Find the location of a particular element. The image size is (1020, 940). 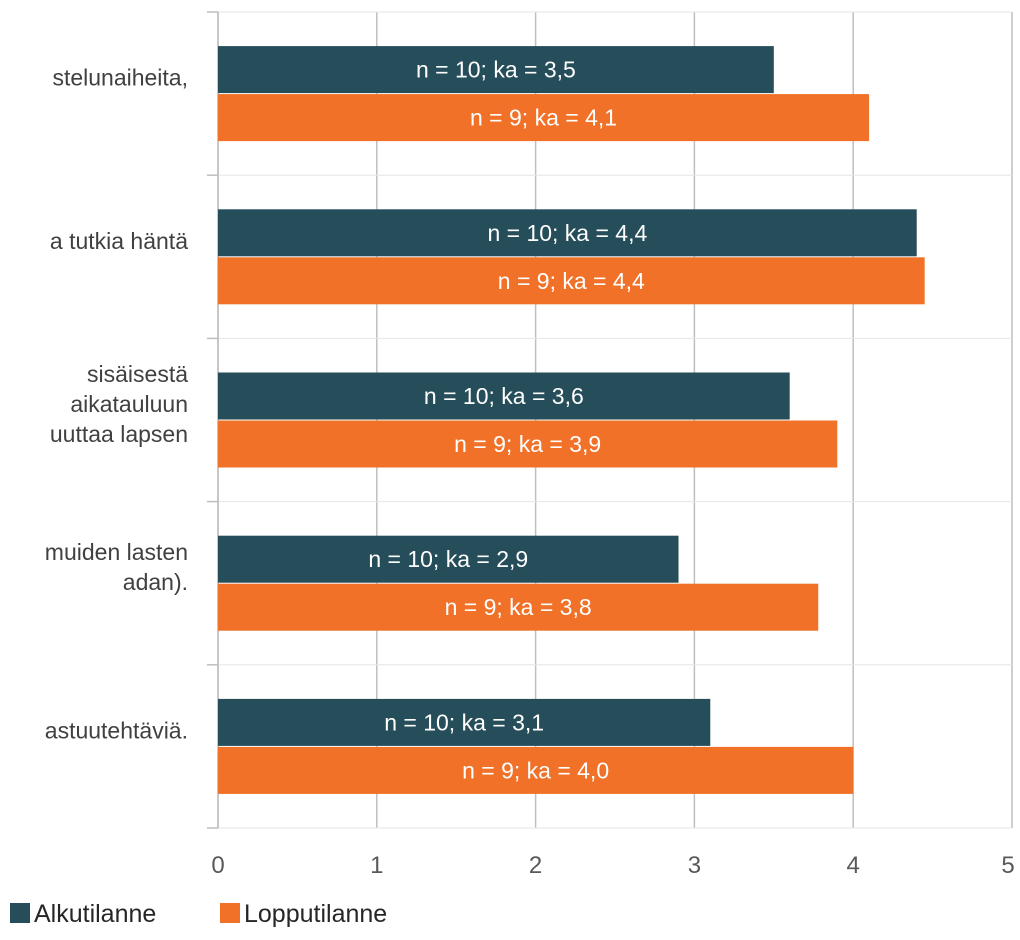

category-label: adan). is located at coordinates (155, 582).